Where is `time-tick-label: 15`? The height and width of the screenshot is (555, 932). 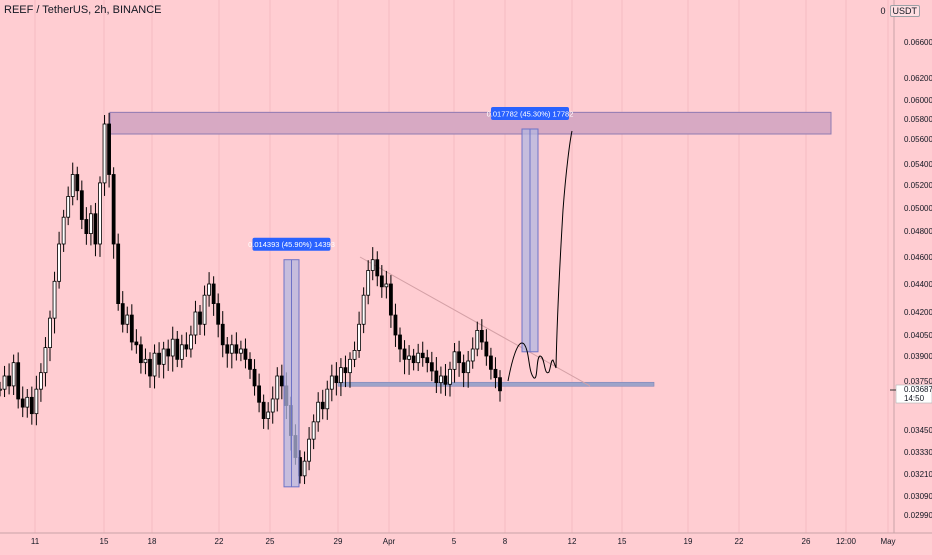 time-tick-label: 15 is located at coordinates (622, 541).